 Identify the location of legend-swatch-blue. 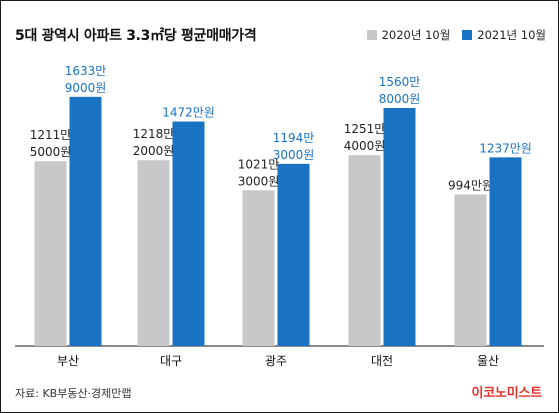
(467, 35).